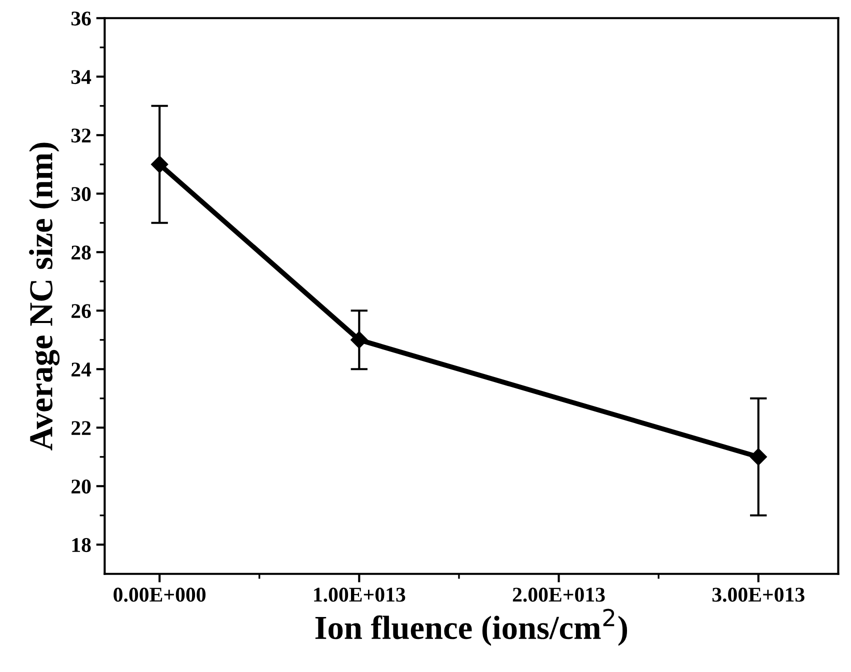 The image size is (851, 672). I want to click on y-tick-label: 20, so click(81, 487).